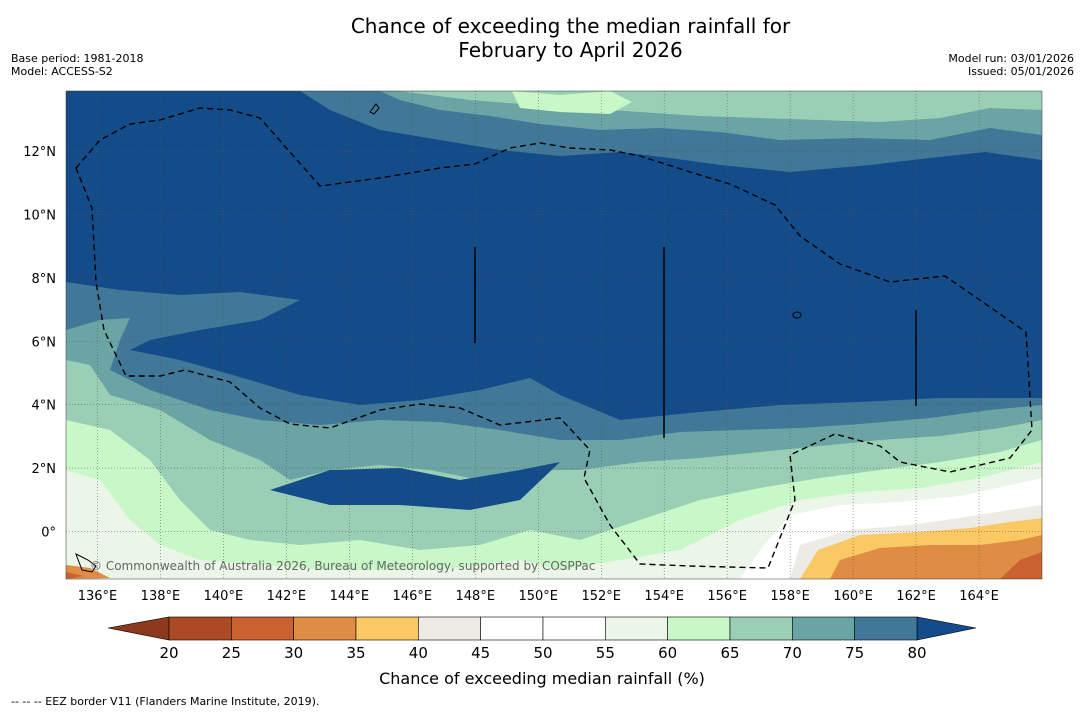 The image size is (1085, 713). I want to click on latitude-labels: 0° 2°N 4°N 6°N 8°N 10°N 12°N, so click(39, 342).